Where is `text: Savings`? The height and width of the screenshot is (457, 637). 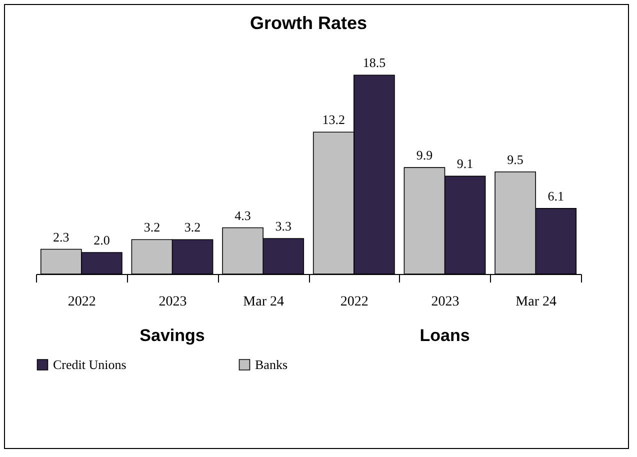
text: Savings is located at coordinates (172, 335).